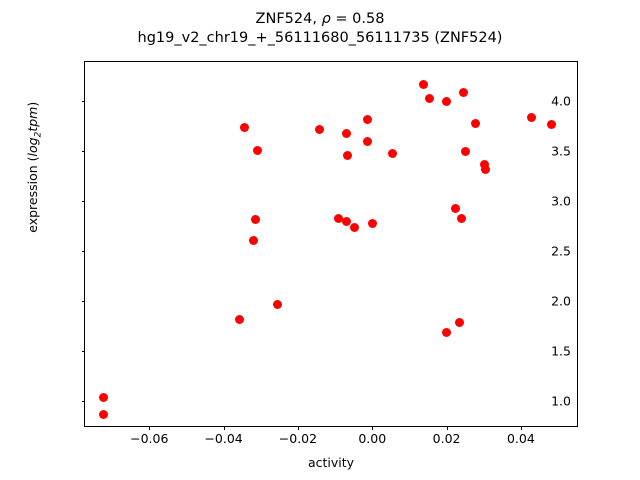 This screenshot has height=480, width=640. I want to click on y-tick-label: 1.5, so click(561, 351).